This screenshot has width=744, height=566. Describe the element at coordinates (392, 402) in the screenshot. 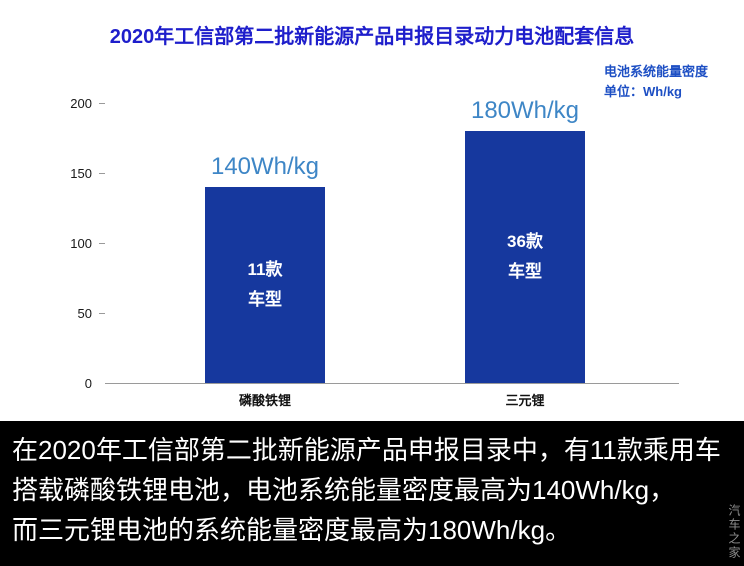

I see `x-axis-labels: 磷酸铁锂 三元锂` at that location.